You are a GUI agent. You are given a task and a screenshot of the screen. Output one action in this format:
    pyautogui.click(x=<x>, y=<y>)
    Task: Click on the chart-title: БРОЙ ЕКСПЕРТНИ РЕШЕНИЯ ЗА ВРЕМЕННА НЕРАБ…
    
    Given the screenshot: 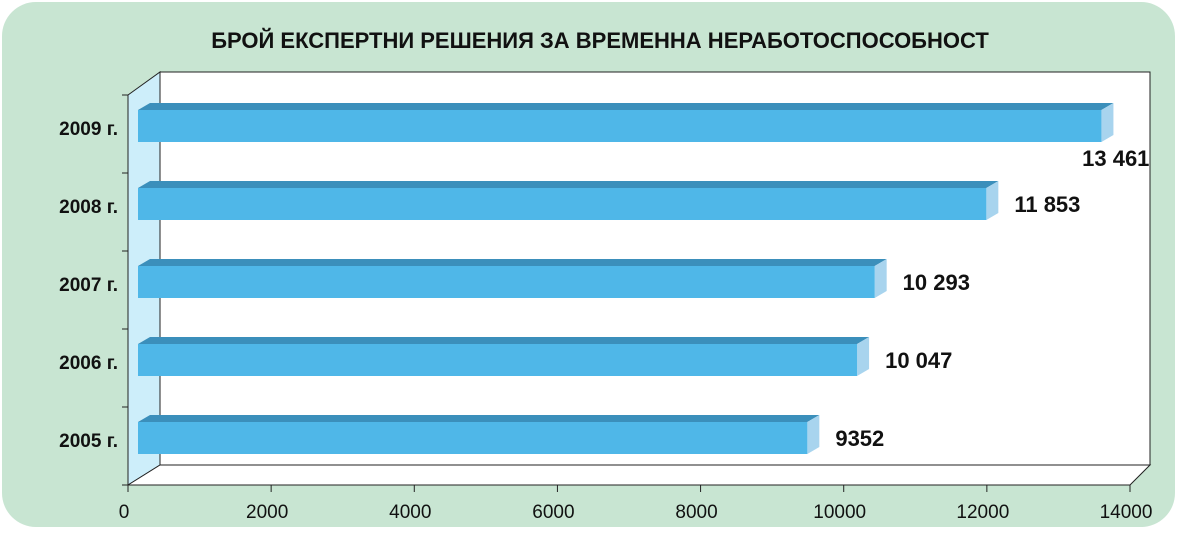 What is the action you would take?
    pyautogui.click(x=600, y=40)
    